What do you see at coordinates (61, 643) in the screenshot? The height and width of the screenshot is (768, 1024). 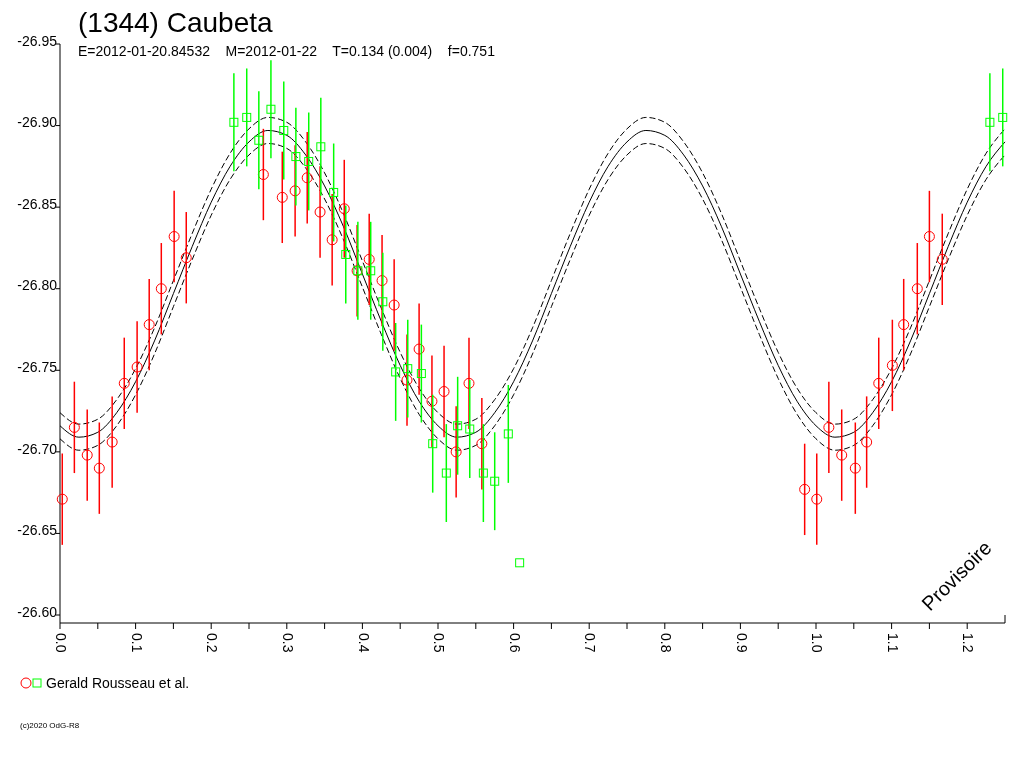 I see `x-tick-label: 0.0` at bounding box center [61, 643].